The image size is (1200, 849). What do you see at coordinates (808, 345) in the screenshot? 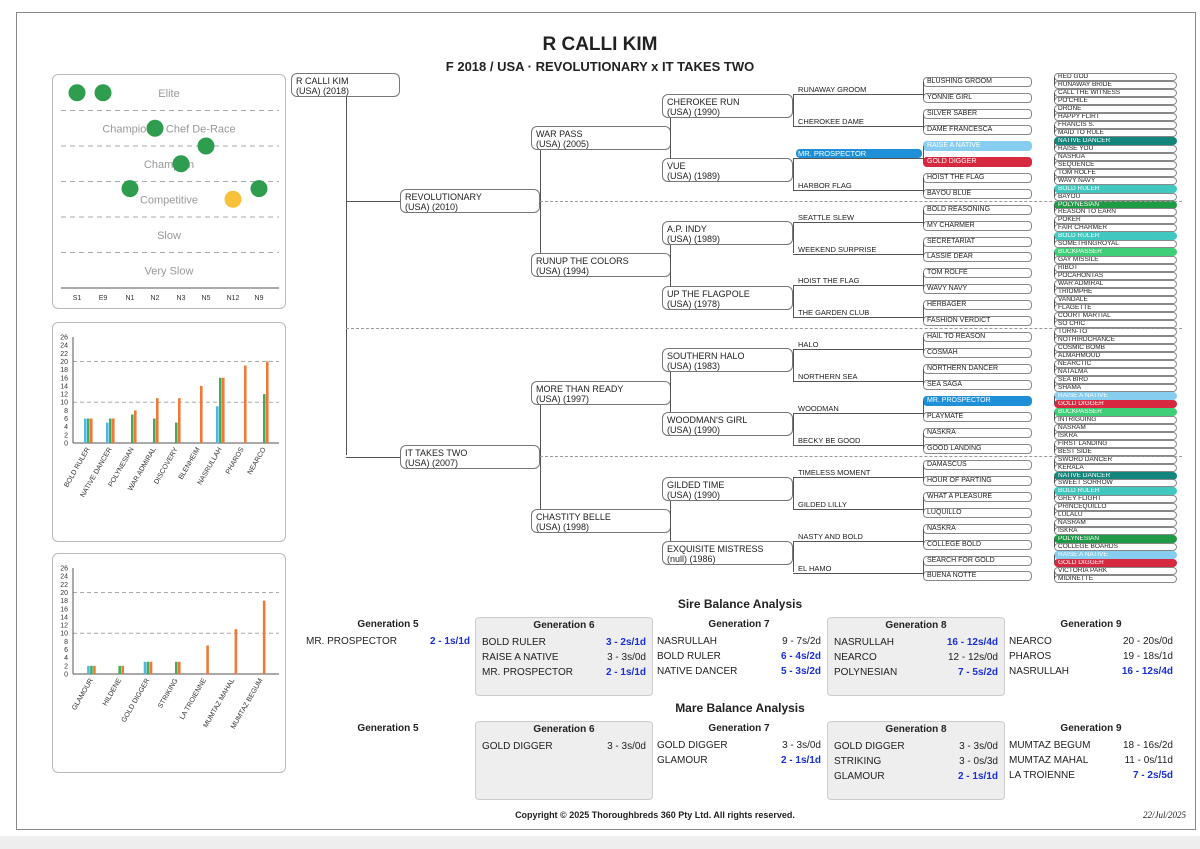
I see `gen5-horse: HALO` at bounding box center [808, 345].